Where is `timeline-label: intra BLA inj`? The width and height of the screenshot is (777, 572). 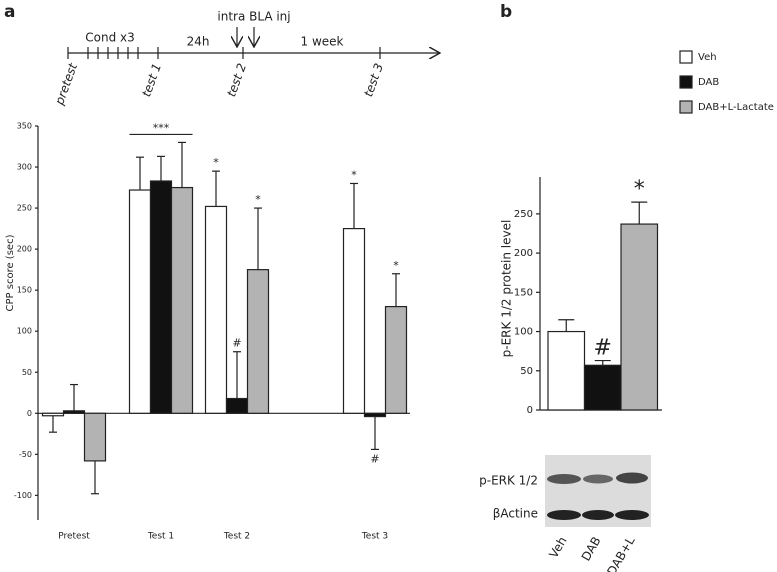 timeline-label: intra BLA inj is located at coordinates (253, 17).